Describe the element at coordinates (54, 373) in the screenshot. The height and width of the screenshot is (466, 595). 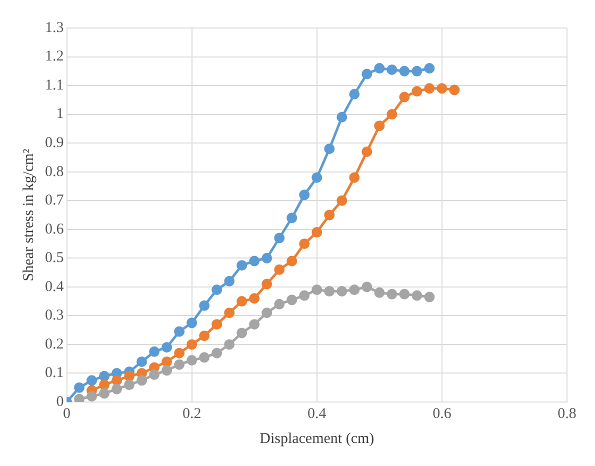
I see `y-tick-label: 0.1` at that location.